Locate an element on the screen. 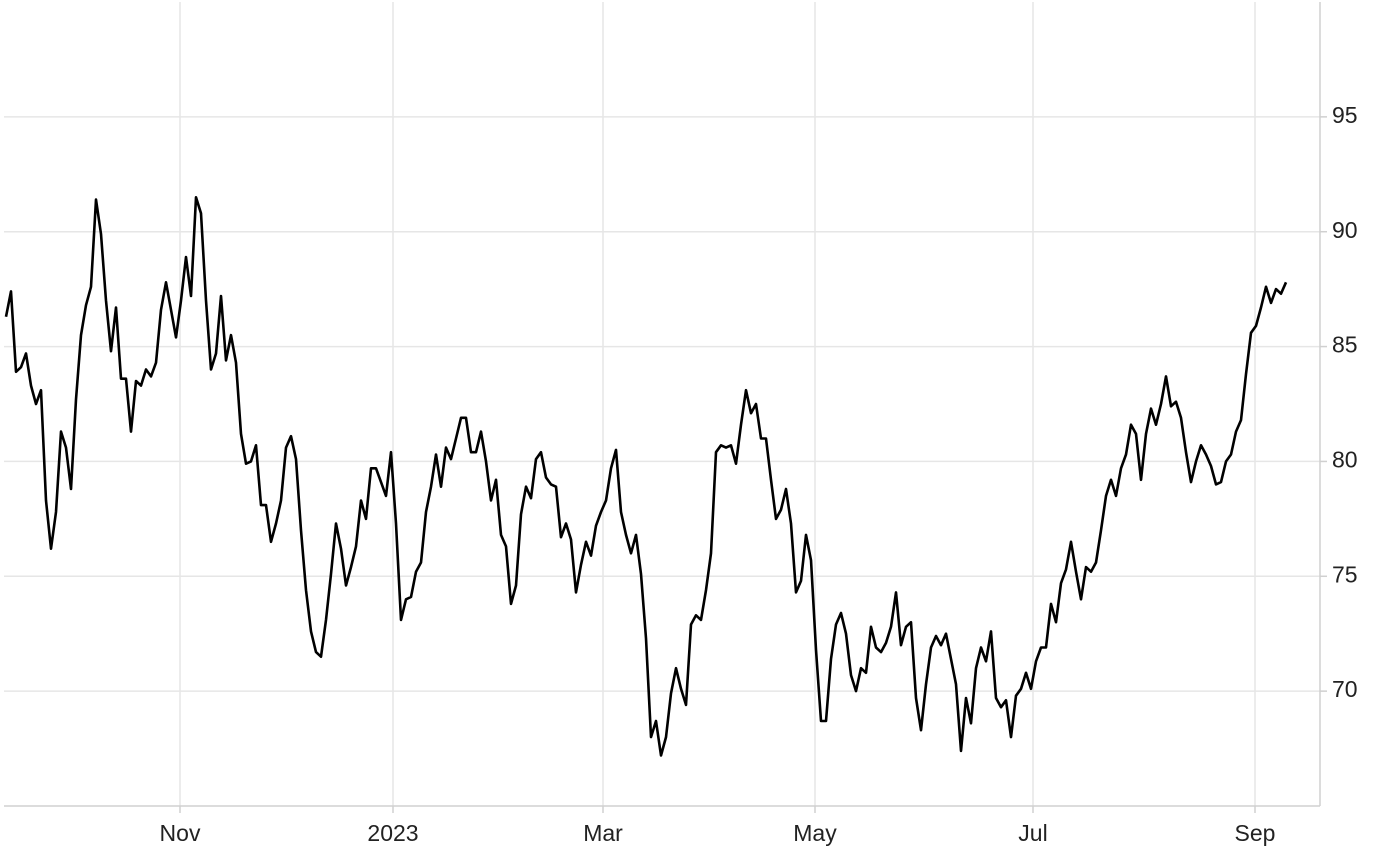 Image resolution: width=1382 pixels, height=854 pixels. x-tick-label: 2023 is located at coordinates (392, 833).